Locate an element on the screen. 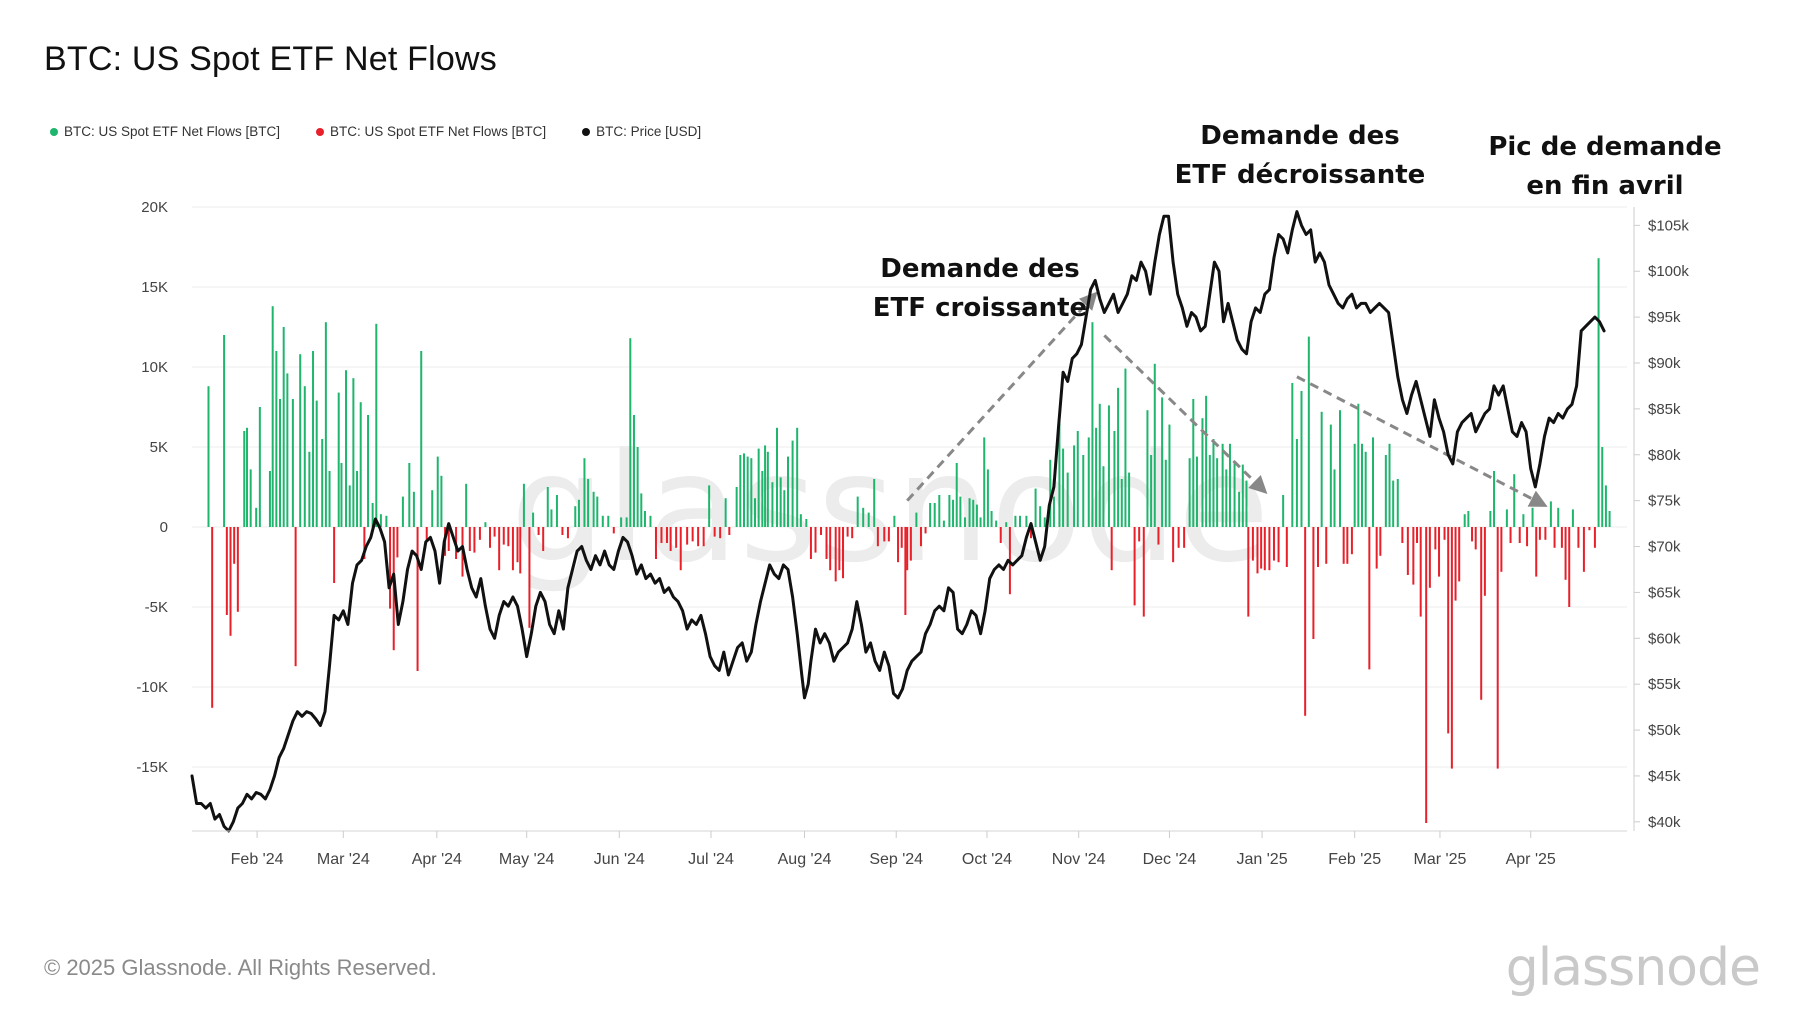 This screenshot has height=1013, width=1800. y-left-tick-label: 5K is located at coordinates (159, 447).